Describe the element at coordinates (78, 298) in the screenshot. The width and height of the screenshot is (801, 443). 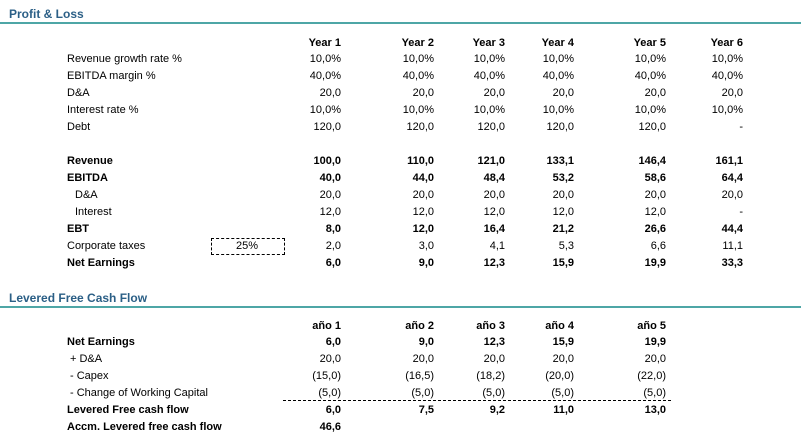
I see `section-title: Levered Free Cash Flow` at that location.